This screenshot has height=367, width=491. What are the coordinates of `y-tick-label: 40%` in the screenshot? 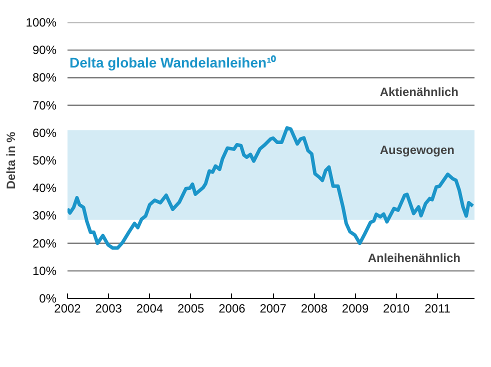 It's located at (44, 188).